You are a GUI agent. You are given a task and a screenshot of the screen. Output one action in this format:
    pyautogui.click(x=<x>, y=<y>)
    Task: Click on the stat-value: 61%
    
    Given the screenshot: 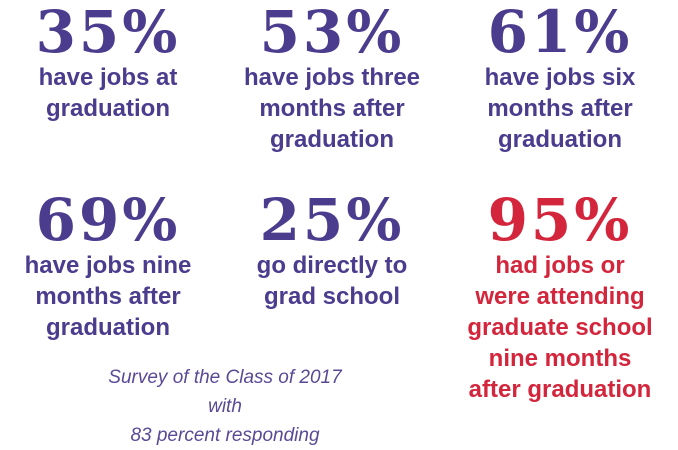 What is the action you would take?
    pyautogui.click(x=560, y=33)
    